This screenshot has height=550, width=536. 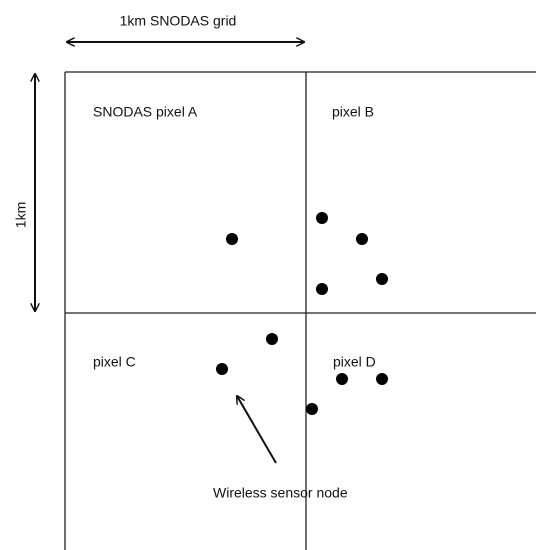 I want to click on pixel-label: pixel C, so click(x=114, y=362).